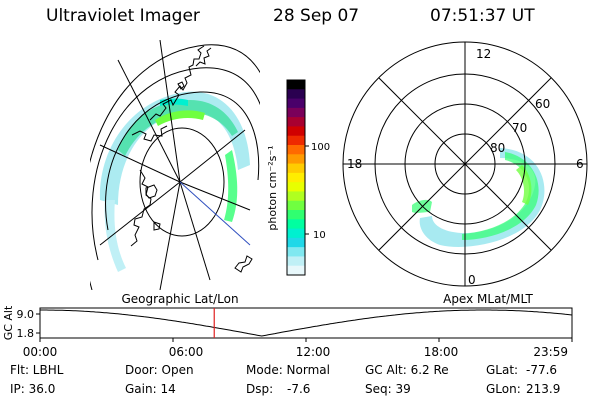 This screenshot has width=600, height=400. What do you see at coordinates (488, 299) in the screenshot?
I see `right-panel-caption: Apex MLat/MLT` at bounding box center [488, 299].